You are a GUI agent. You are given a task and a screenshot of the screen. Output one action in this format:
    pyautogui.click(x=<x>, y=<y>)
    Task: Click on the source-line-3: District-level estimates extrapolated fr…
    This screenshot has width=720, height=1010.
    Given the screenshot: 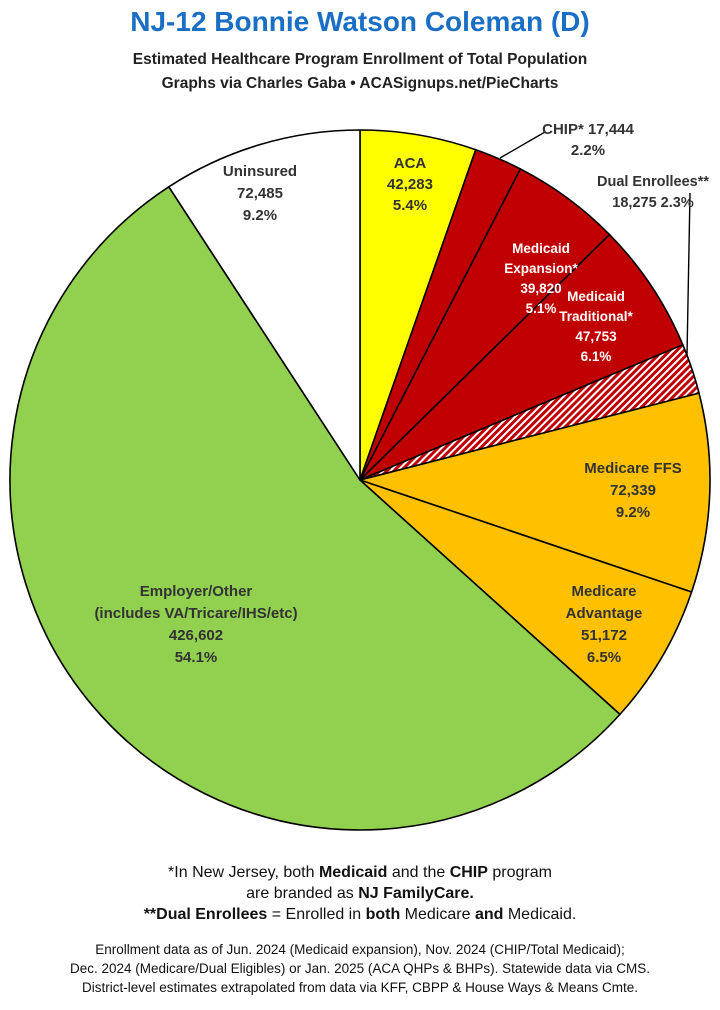 What is the action you would take?
    pyautogui.click(x=360, y=987)
    